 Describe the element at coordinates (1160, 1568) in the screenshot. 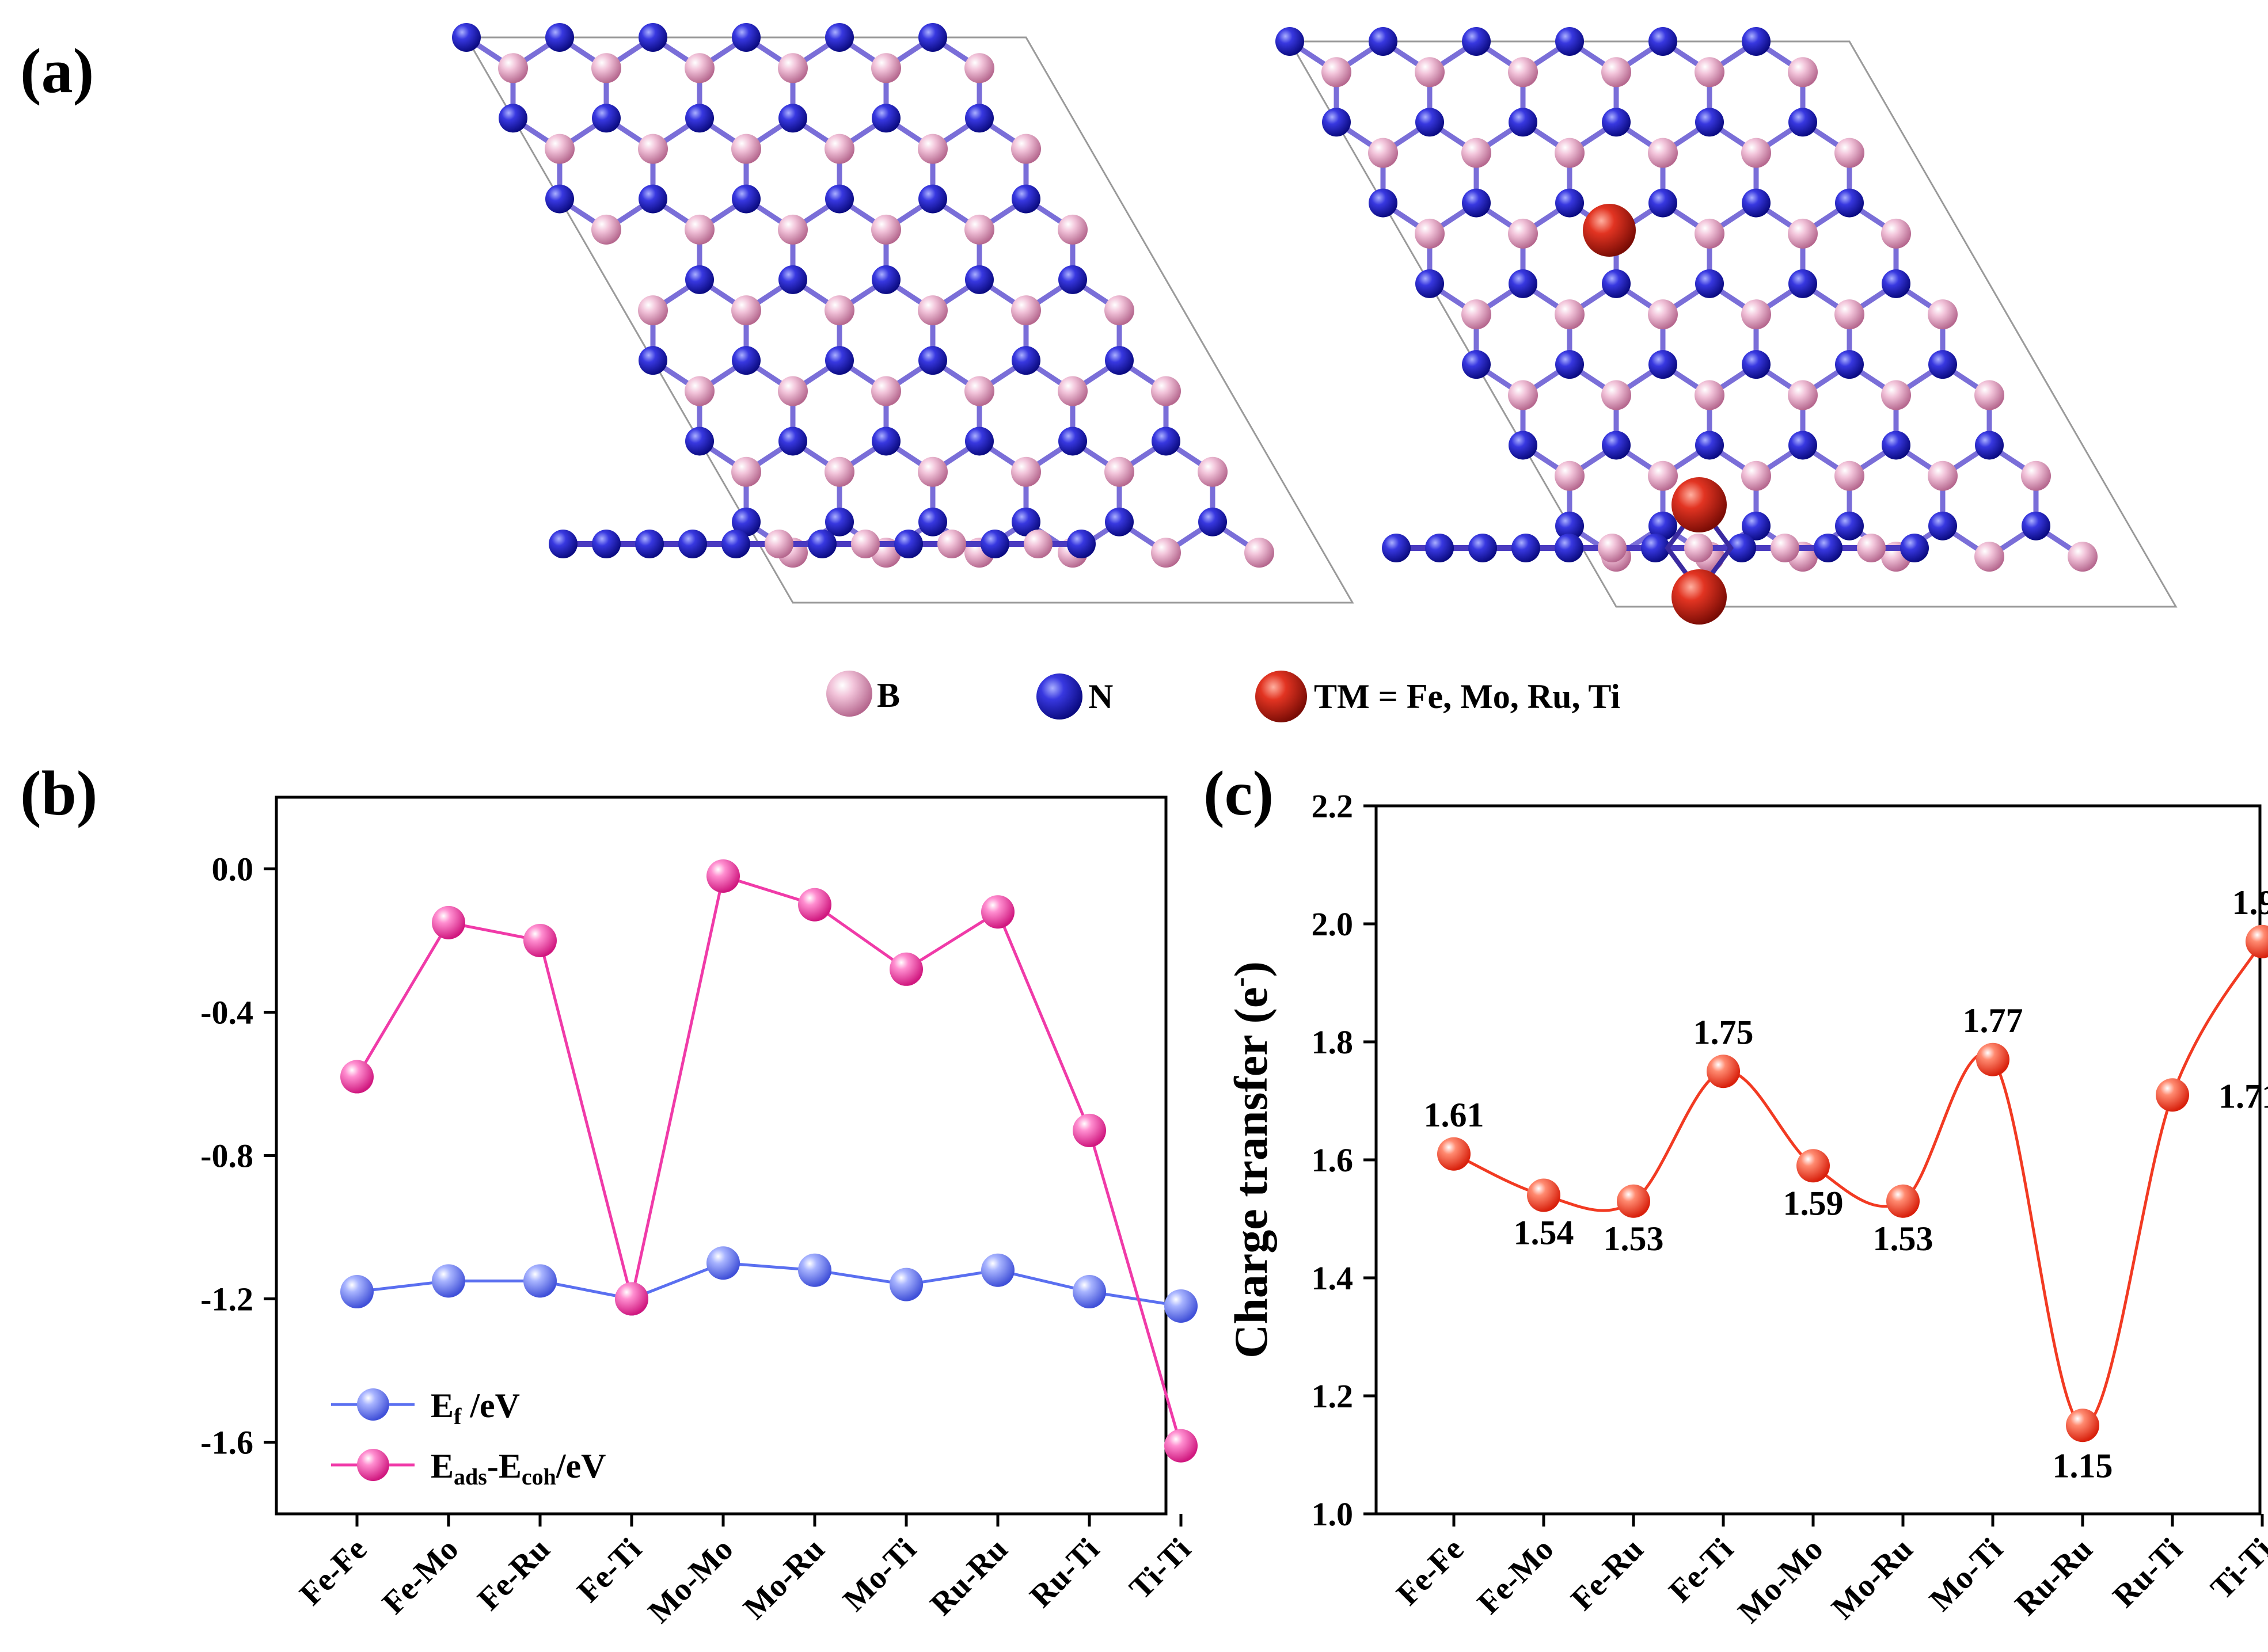

I see `x-tick-label: Ti-Ti` at that location.